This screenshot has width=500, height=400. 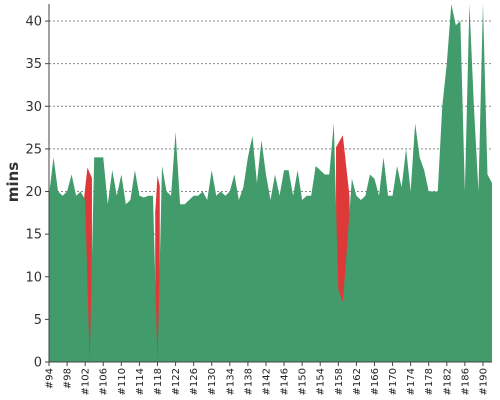 I want to click on y-tick-label-35: 35, so click(x=33, y=64).